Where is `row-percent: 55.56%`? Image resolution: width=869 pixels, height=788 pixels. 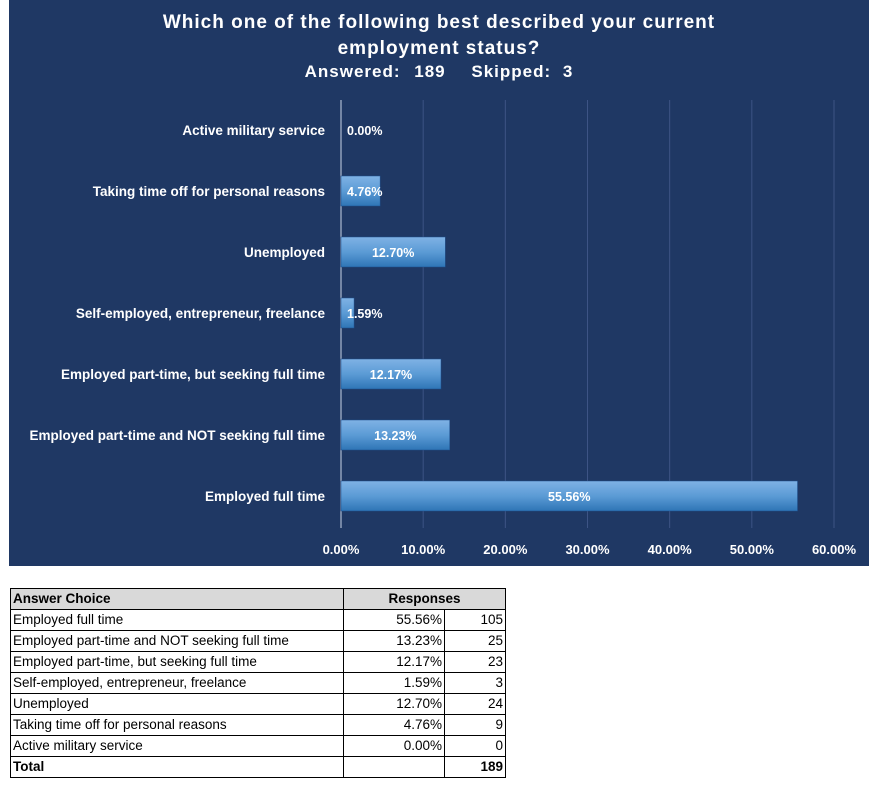 row-percent: 55.56% is located at coordinates (394, 620).